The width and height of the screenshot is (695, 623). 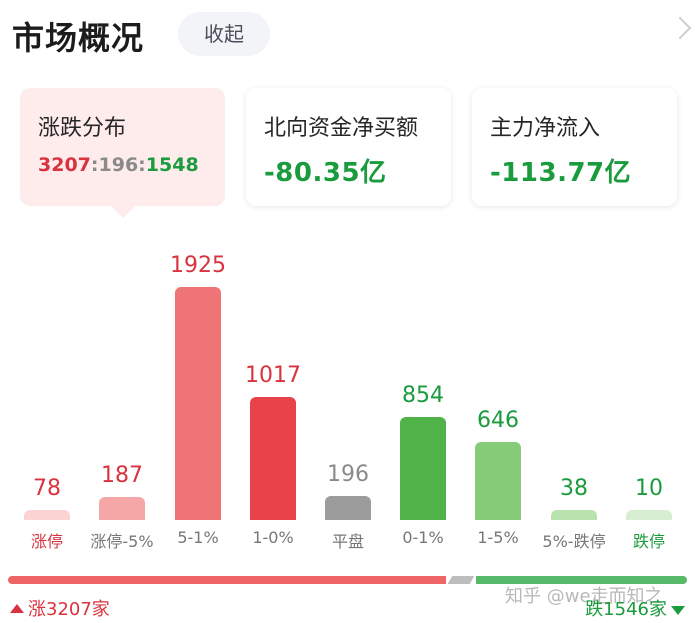 What do you see at coordinates (172, 165) in the screenshot?
I see `breadth-down-count: 1548` at bounding box center [172, 165].